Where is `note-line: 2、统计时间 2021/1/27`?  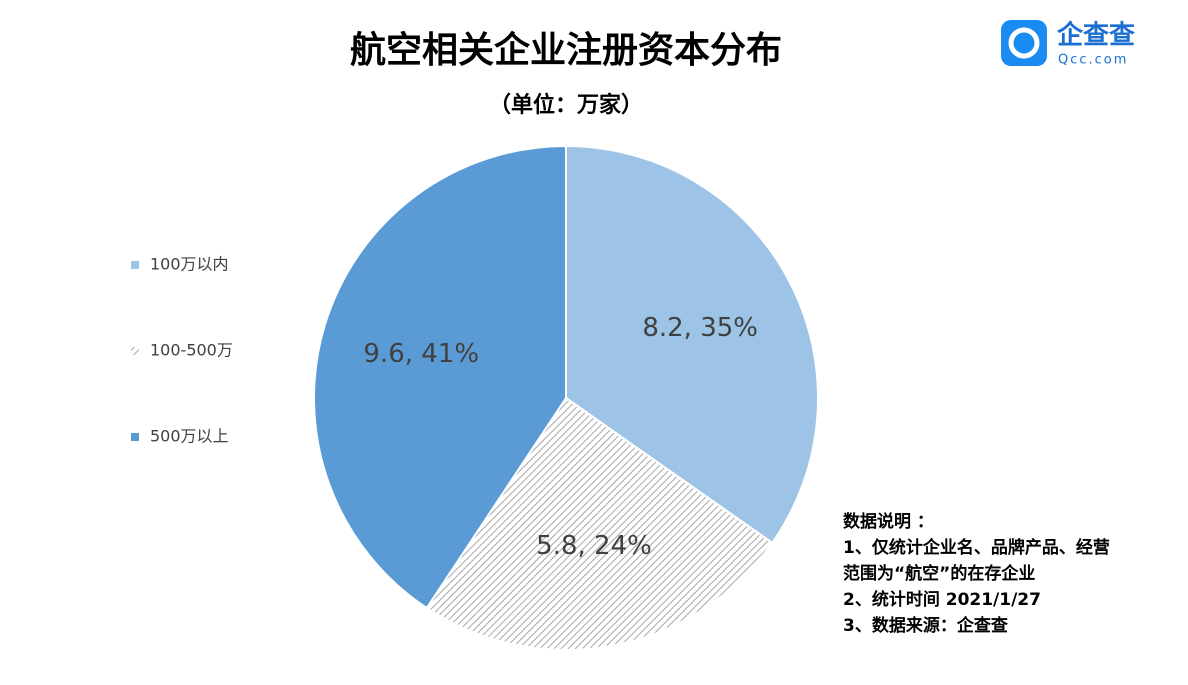 note-line: 2、统计时间 2021/1/27 is located at coordinates (942, 599).